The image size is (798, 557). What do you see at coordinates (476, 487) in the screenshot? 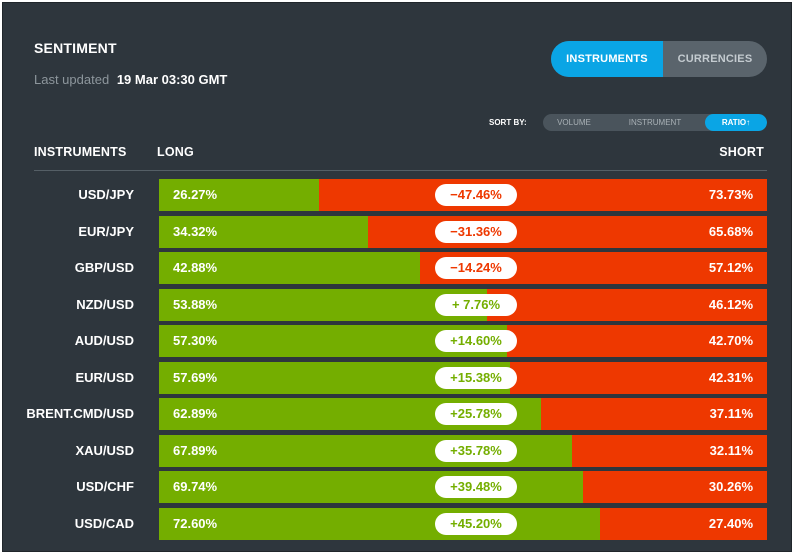
I see `ratio-badge: +39.48%` at bounding box center [476, 487].